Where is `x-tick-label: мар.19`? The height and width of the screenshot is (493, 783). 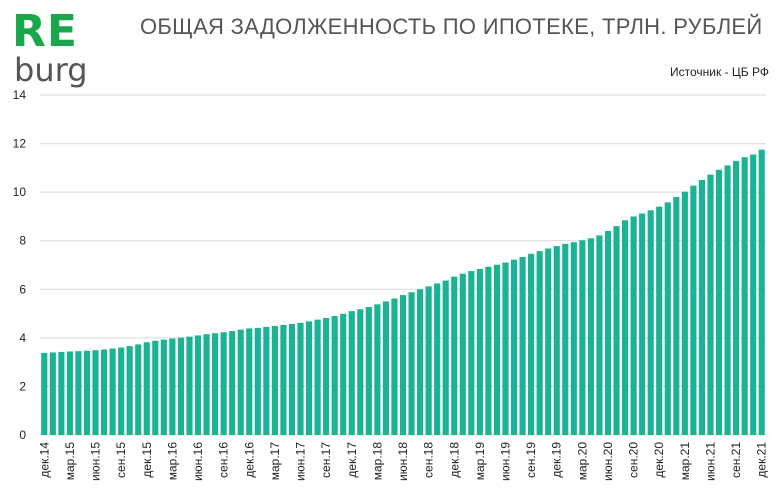
x-tick-label: мар.19 is located at coordinates (480, 461).